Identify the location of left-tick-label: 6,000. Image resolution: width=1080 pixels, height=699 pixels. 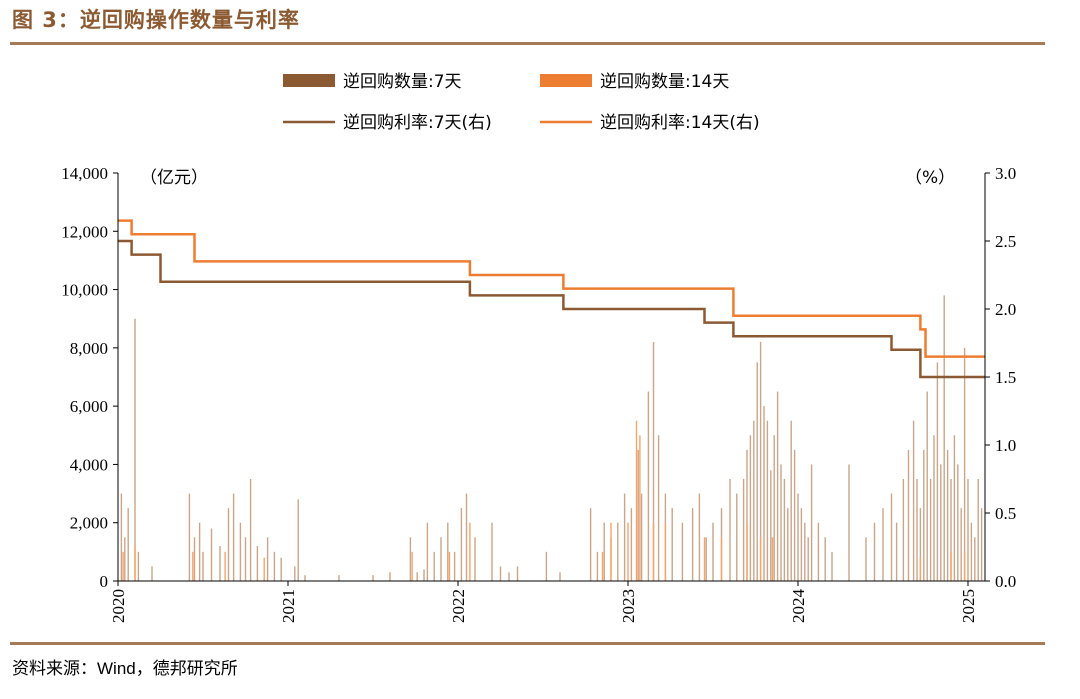
(89, 406).